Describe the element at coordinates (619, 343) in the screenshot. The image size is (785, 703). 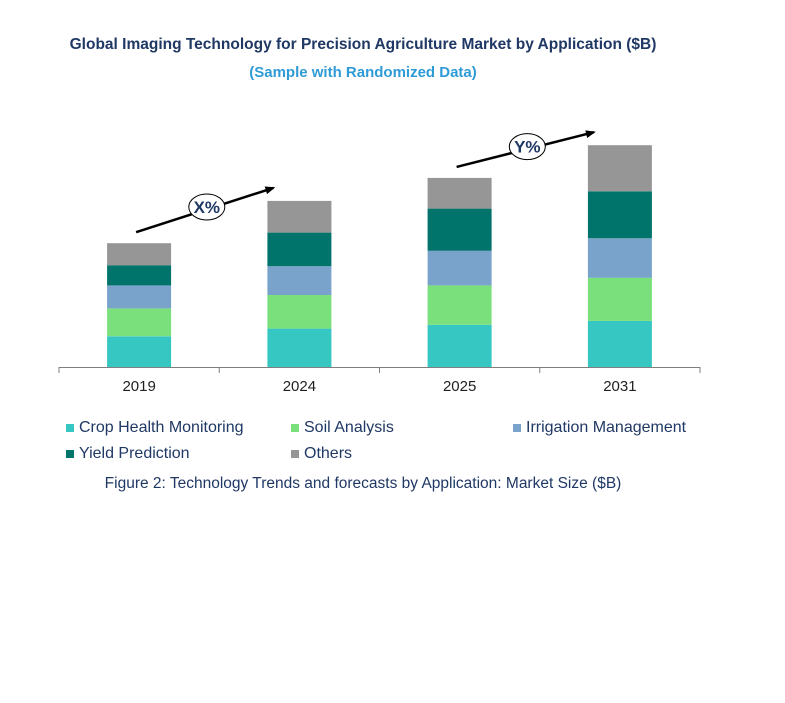
I see `bar-segment-2031-crop-health-monitoring` at that location.